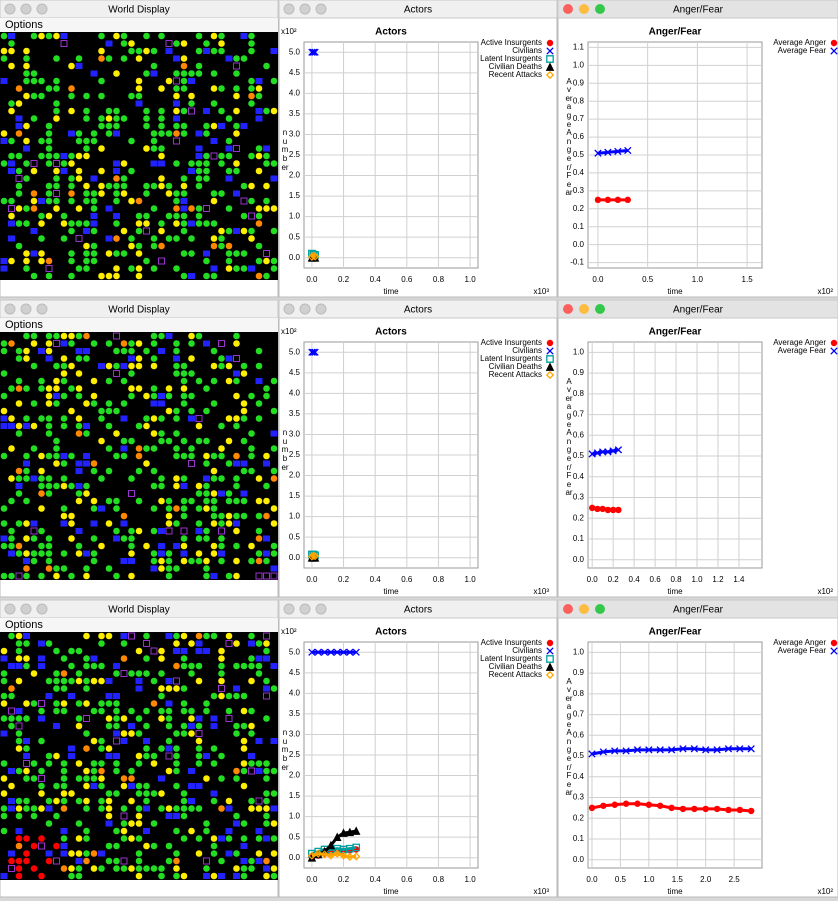  Describe the element at coordinates (376, 879) in the screenshot. I see `x-tick-label: 0.4` at that location.